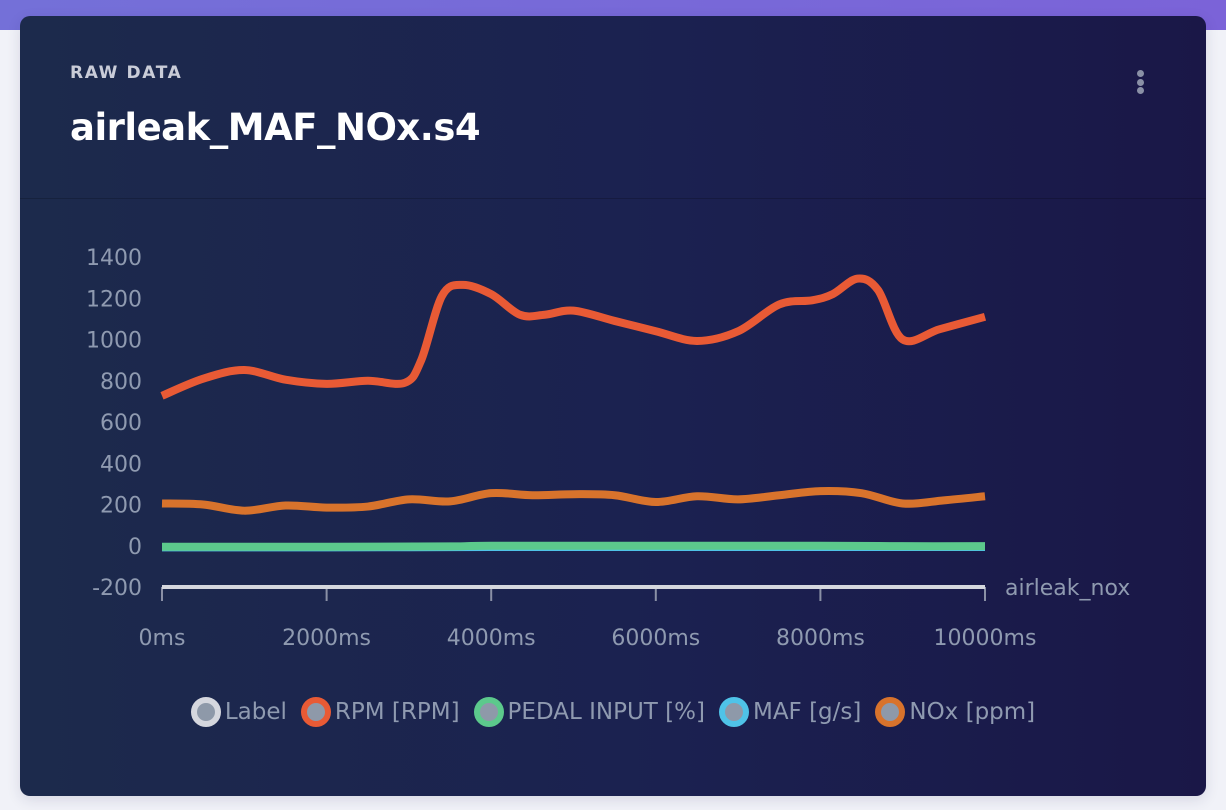 The image size is (1226, 810). Describe the element at coordinates (606, 712) in the screenshot. I see `legend-label: PEDAL INPUT [%]` at that location.